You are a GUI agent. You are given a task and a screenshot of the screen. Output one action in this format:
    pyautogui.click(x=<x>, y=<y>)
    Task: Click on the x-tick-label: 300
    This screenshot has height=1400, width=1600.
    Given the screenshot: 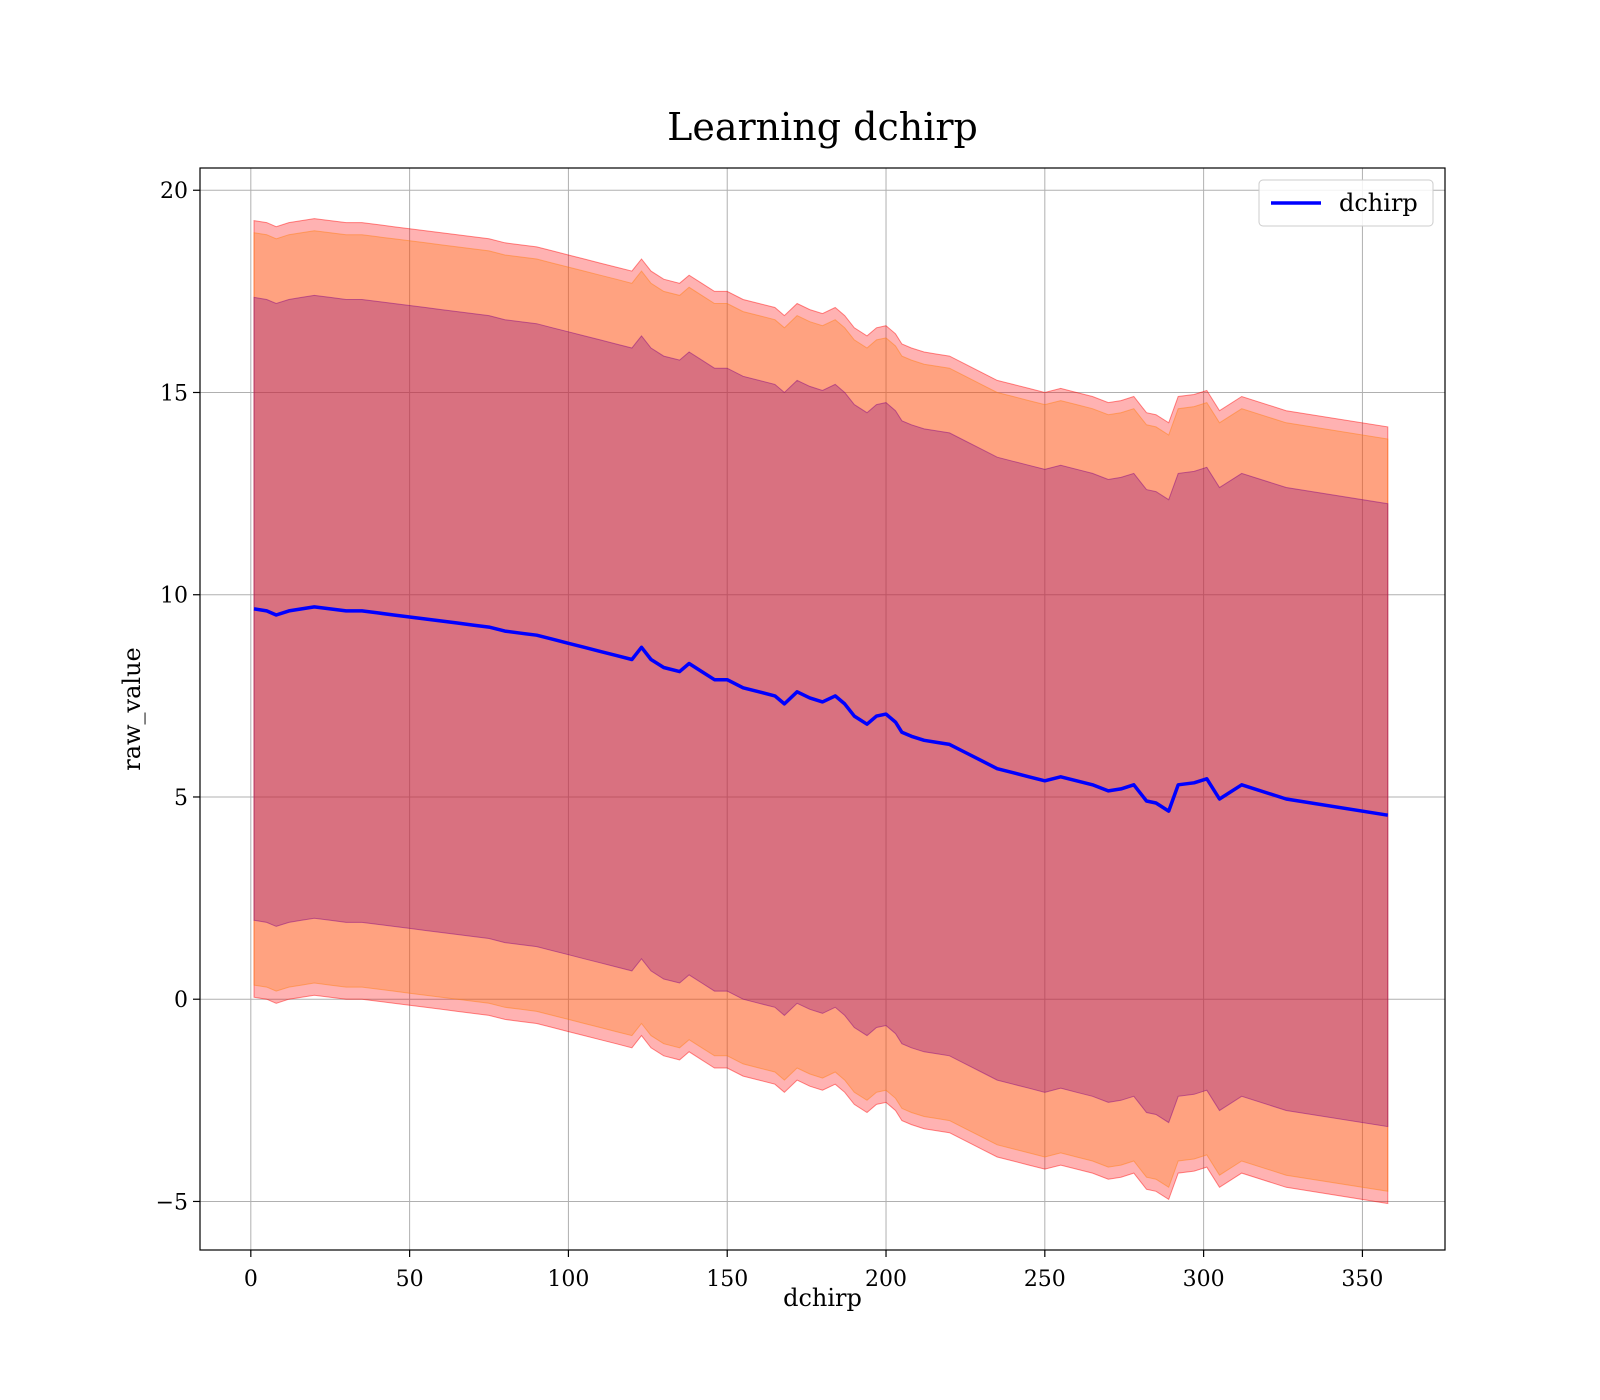 What is the action you would take?
    pyautogui.click(x=1204, y=1279)
    